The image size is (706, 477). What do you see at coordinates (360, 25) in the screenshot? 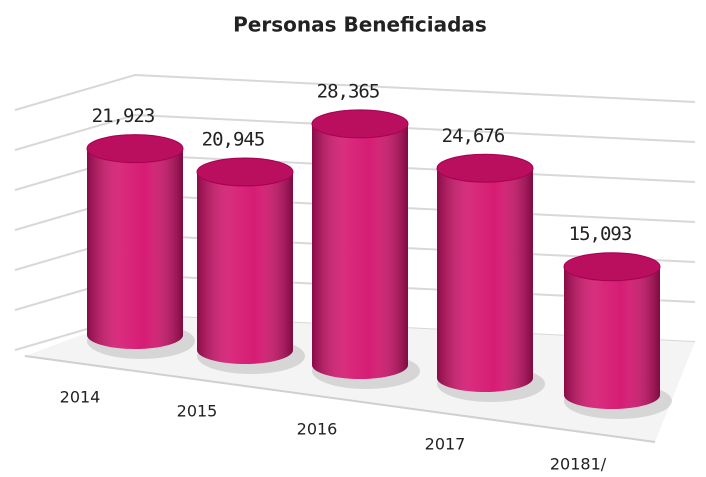
I see `chart-title: Personas Beneficiadas` at bounding box center [360, 25].